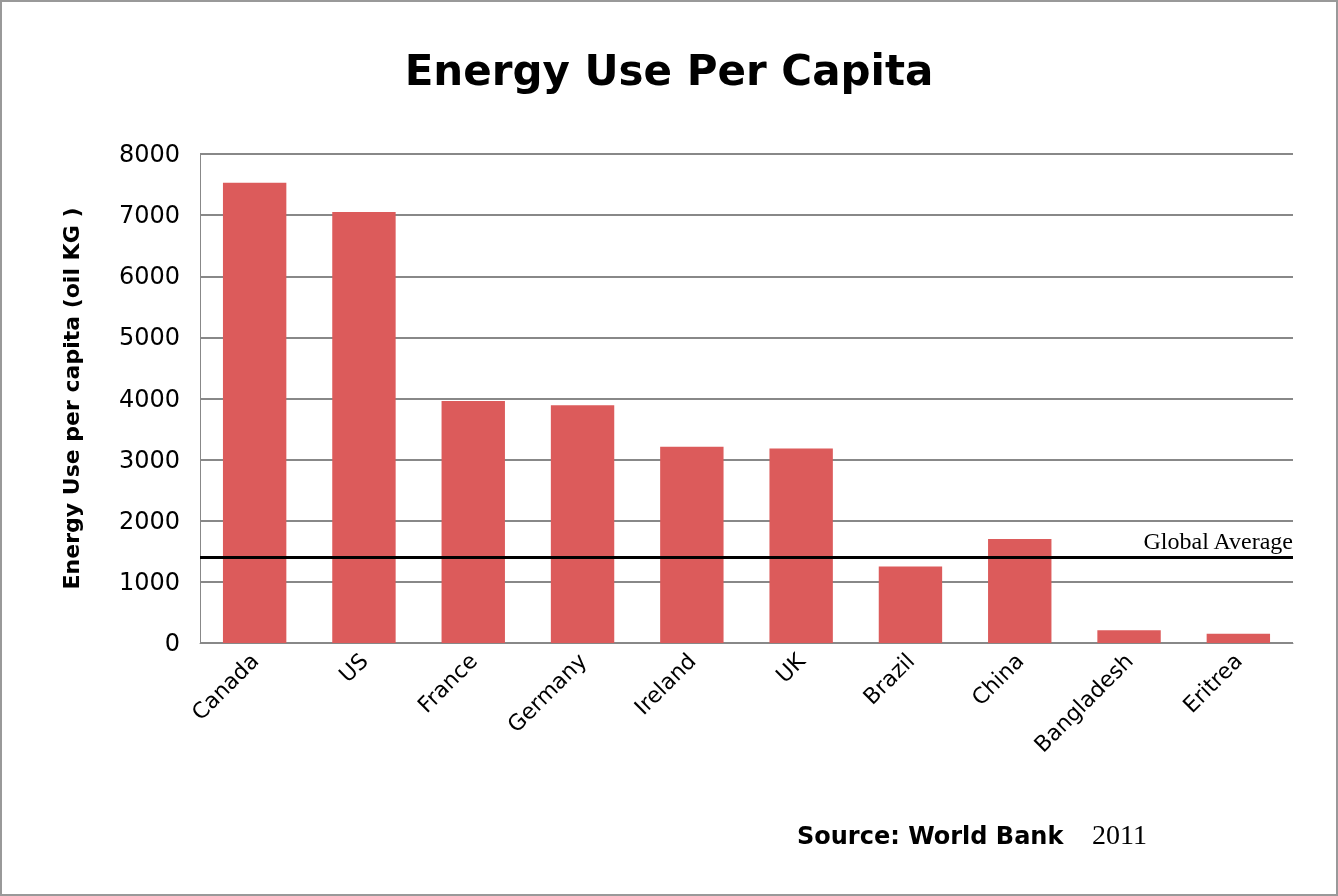 This screenshot has height=896, width=1338. What do you see at coordinates (149, 520) in the screenshot?
I see `y-tick-label: 2000` at bounding box center [149, 520].